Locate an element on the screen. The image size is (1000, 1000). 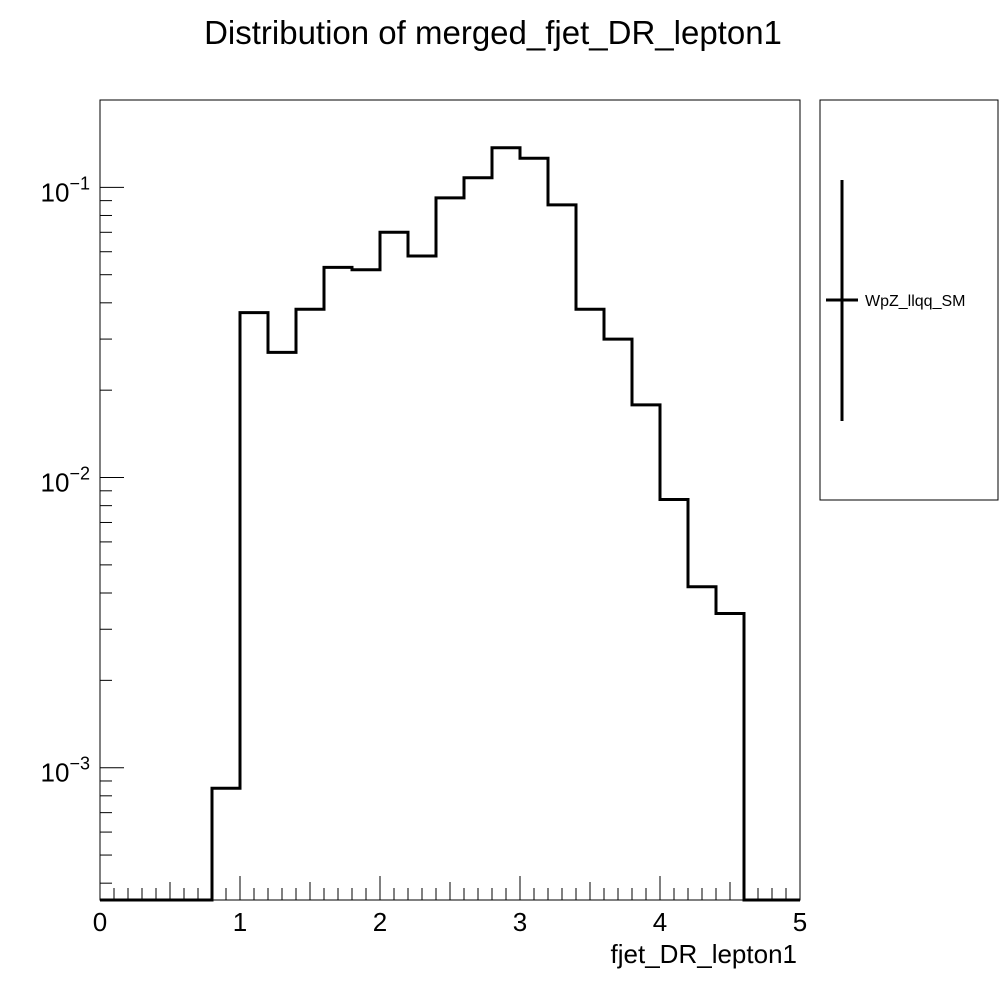
legend-entry-label: WpZ_llqq_SM is located at coordinates (915, 301).